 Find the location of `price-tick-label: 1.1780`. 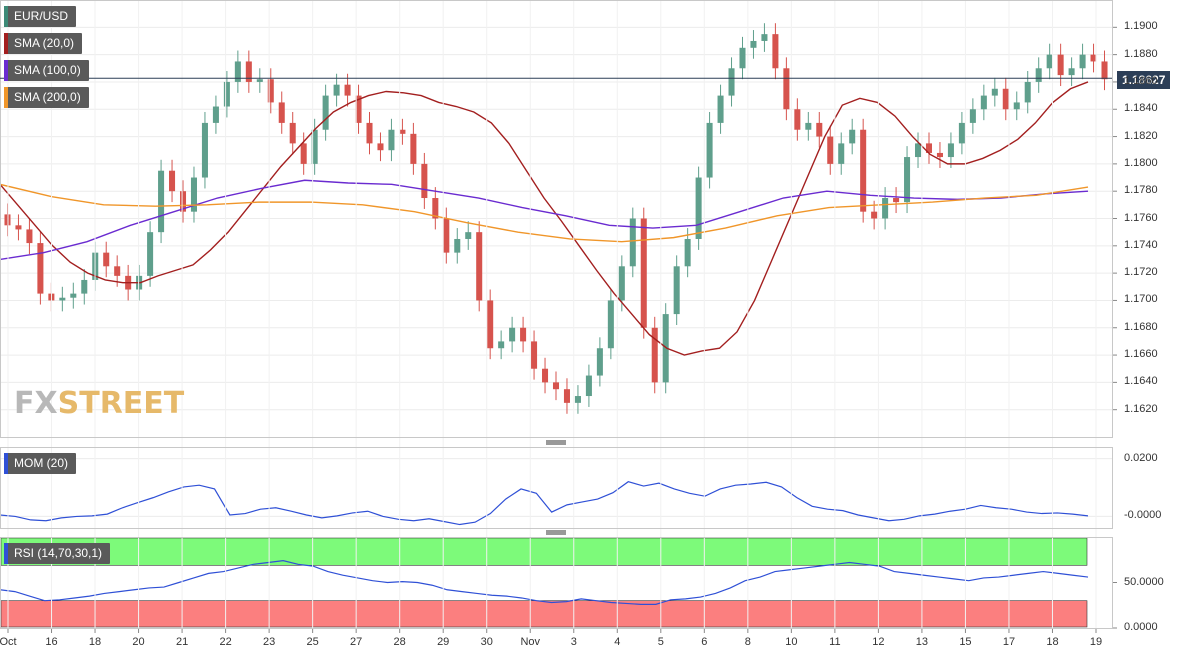

price-tick-label: 1.1780 is located at coordinates (1141, 190).